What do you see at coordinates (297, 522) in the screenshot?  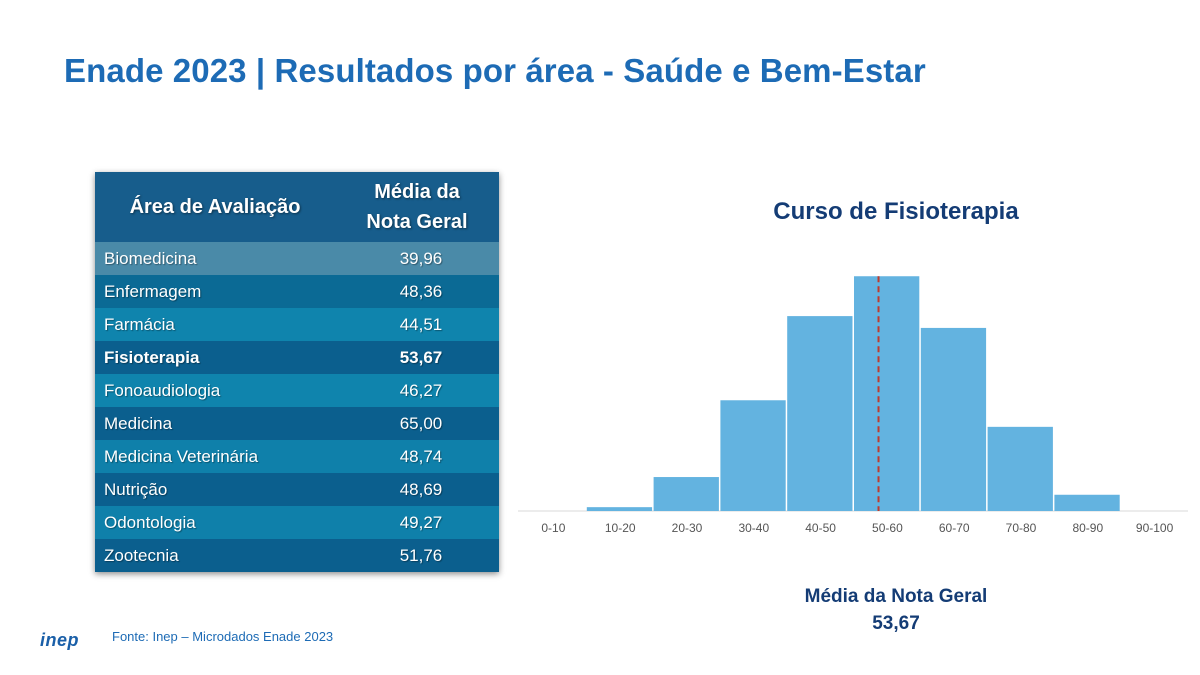 I see `table-row: Odontologia 49,27` at bounding box center [297, 522].